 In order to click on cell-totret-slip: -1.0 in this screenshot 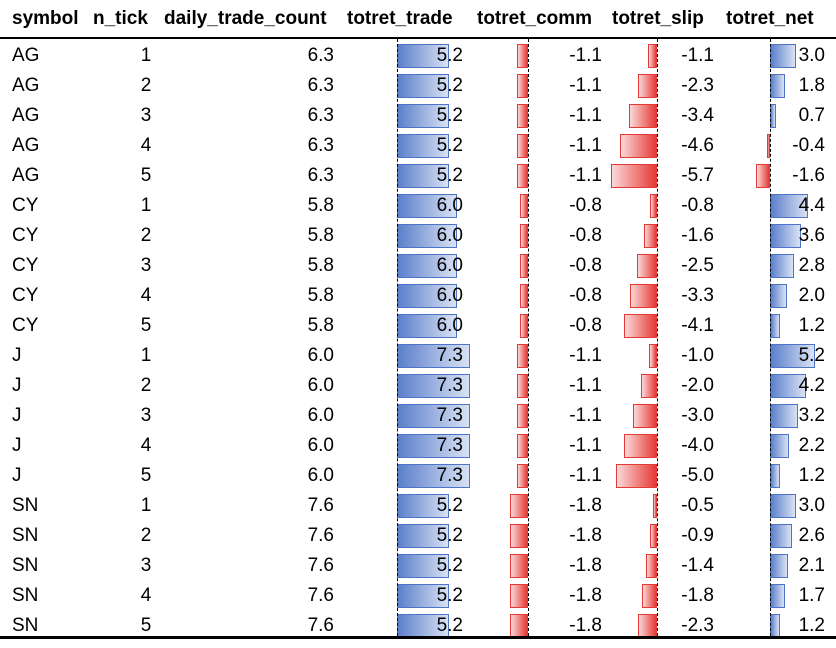, I will do `click(697, 355)`.